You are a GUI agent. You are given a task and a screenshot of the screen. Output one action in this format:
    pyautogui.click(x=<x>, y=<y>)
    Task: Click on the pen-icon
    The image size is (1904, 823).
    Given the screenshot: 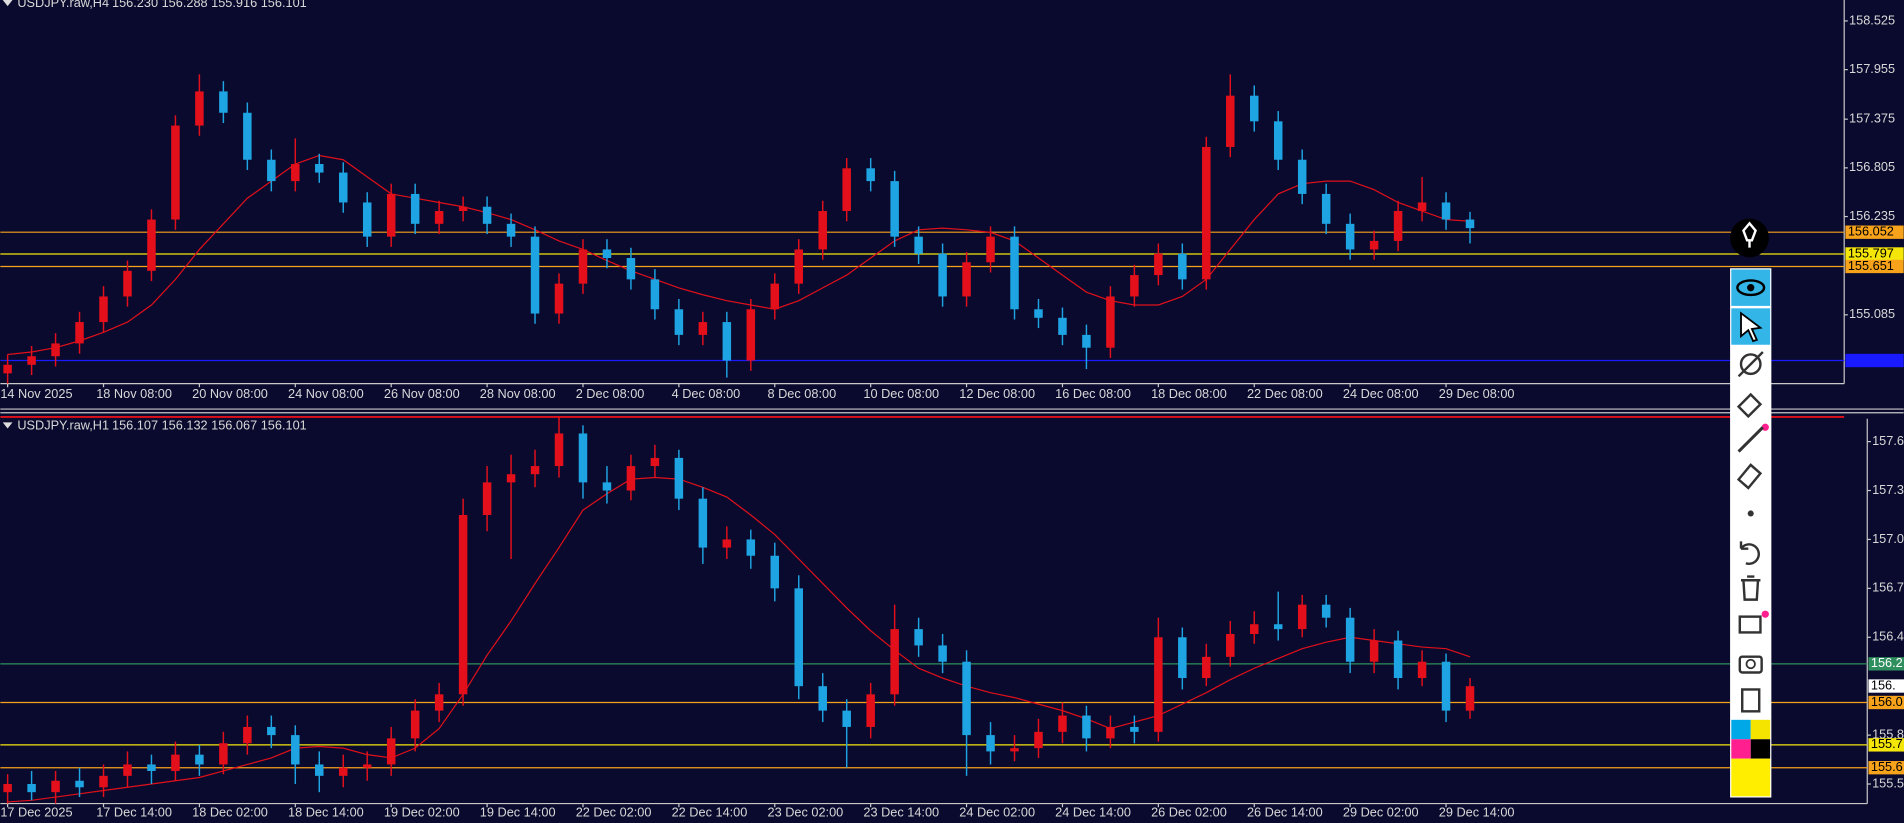 What is the action you would take?
    pyautogui.click(x=1749, y=234)
    